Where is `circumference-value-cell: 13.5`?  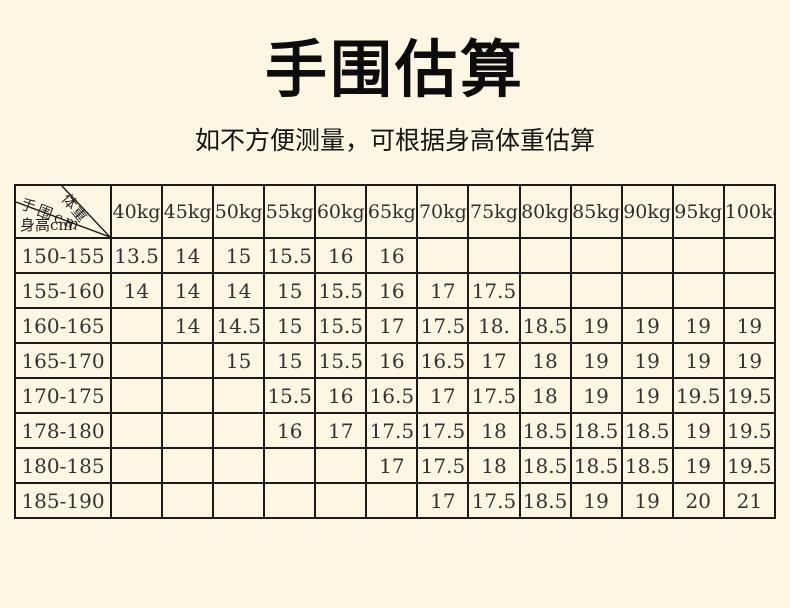 circumference-value-cell: 13.5 is located at coordinates (136, 256).